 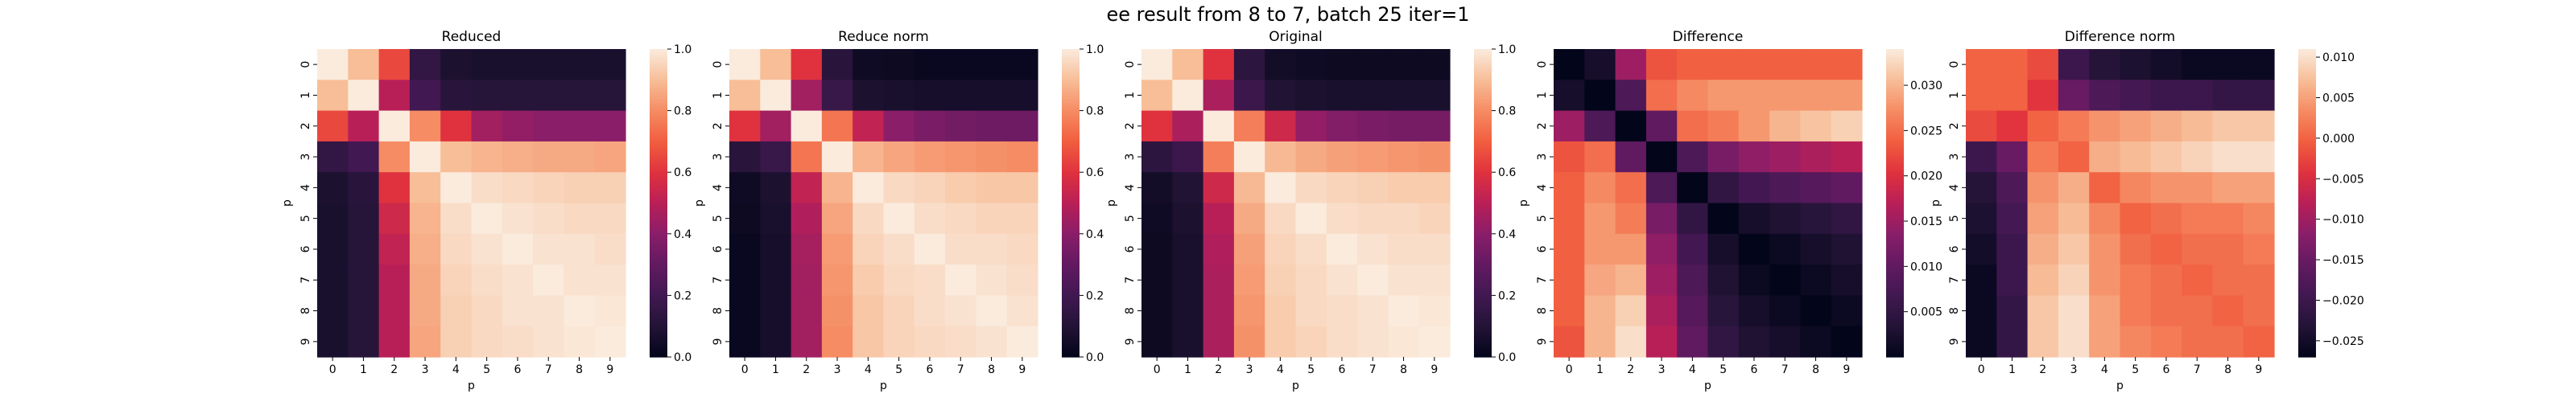 I want to click on x-tick-label: 3, so click(x=2074, y=369).